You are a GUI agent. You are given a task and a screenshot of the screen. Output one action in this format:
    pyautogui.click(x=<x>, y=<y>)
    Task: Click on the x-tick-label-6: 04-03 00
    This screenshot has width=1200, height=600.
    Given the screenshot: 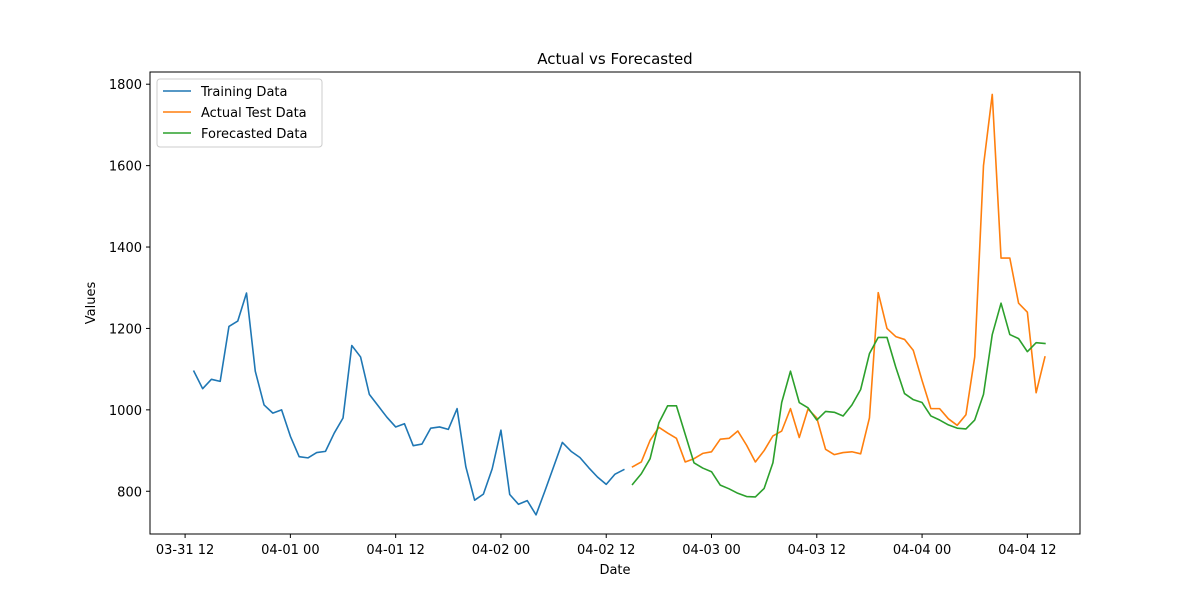 What is the action you would take?
    pyautogui.click(x=711, y=550)
    